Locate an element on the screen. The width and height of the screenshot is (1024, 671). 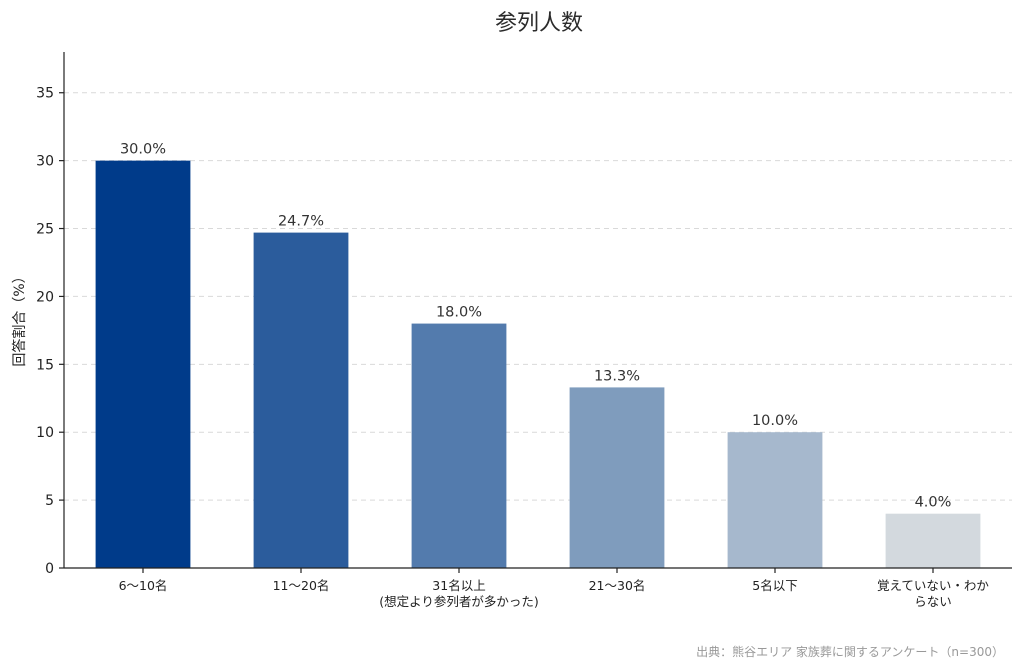
source-note: 出典：熊谷エリア 家族葬に関するアンケート（n=300） is located at coordinates (850, 651).